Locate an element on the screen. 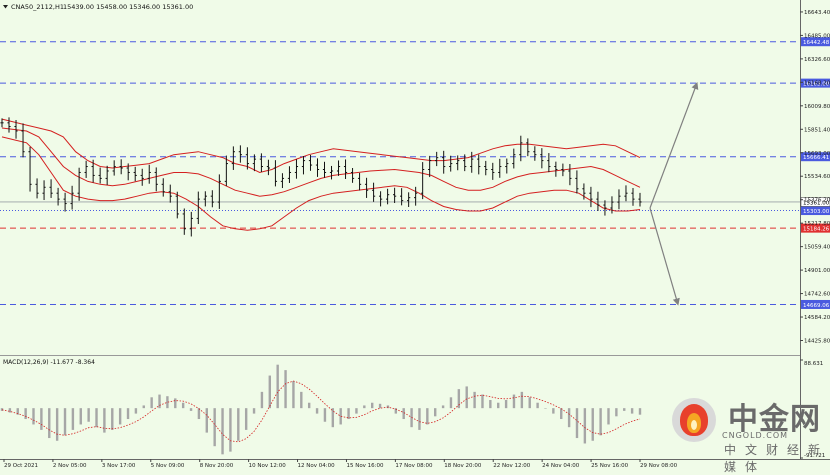 The height and width of the screenshot is (475, 830). time-tick-label: 15 Nov 16:00 is located at coordinates (365, 466).